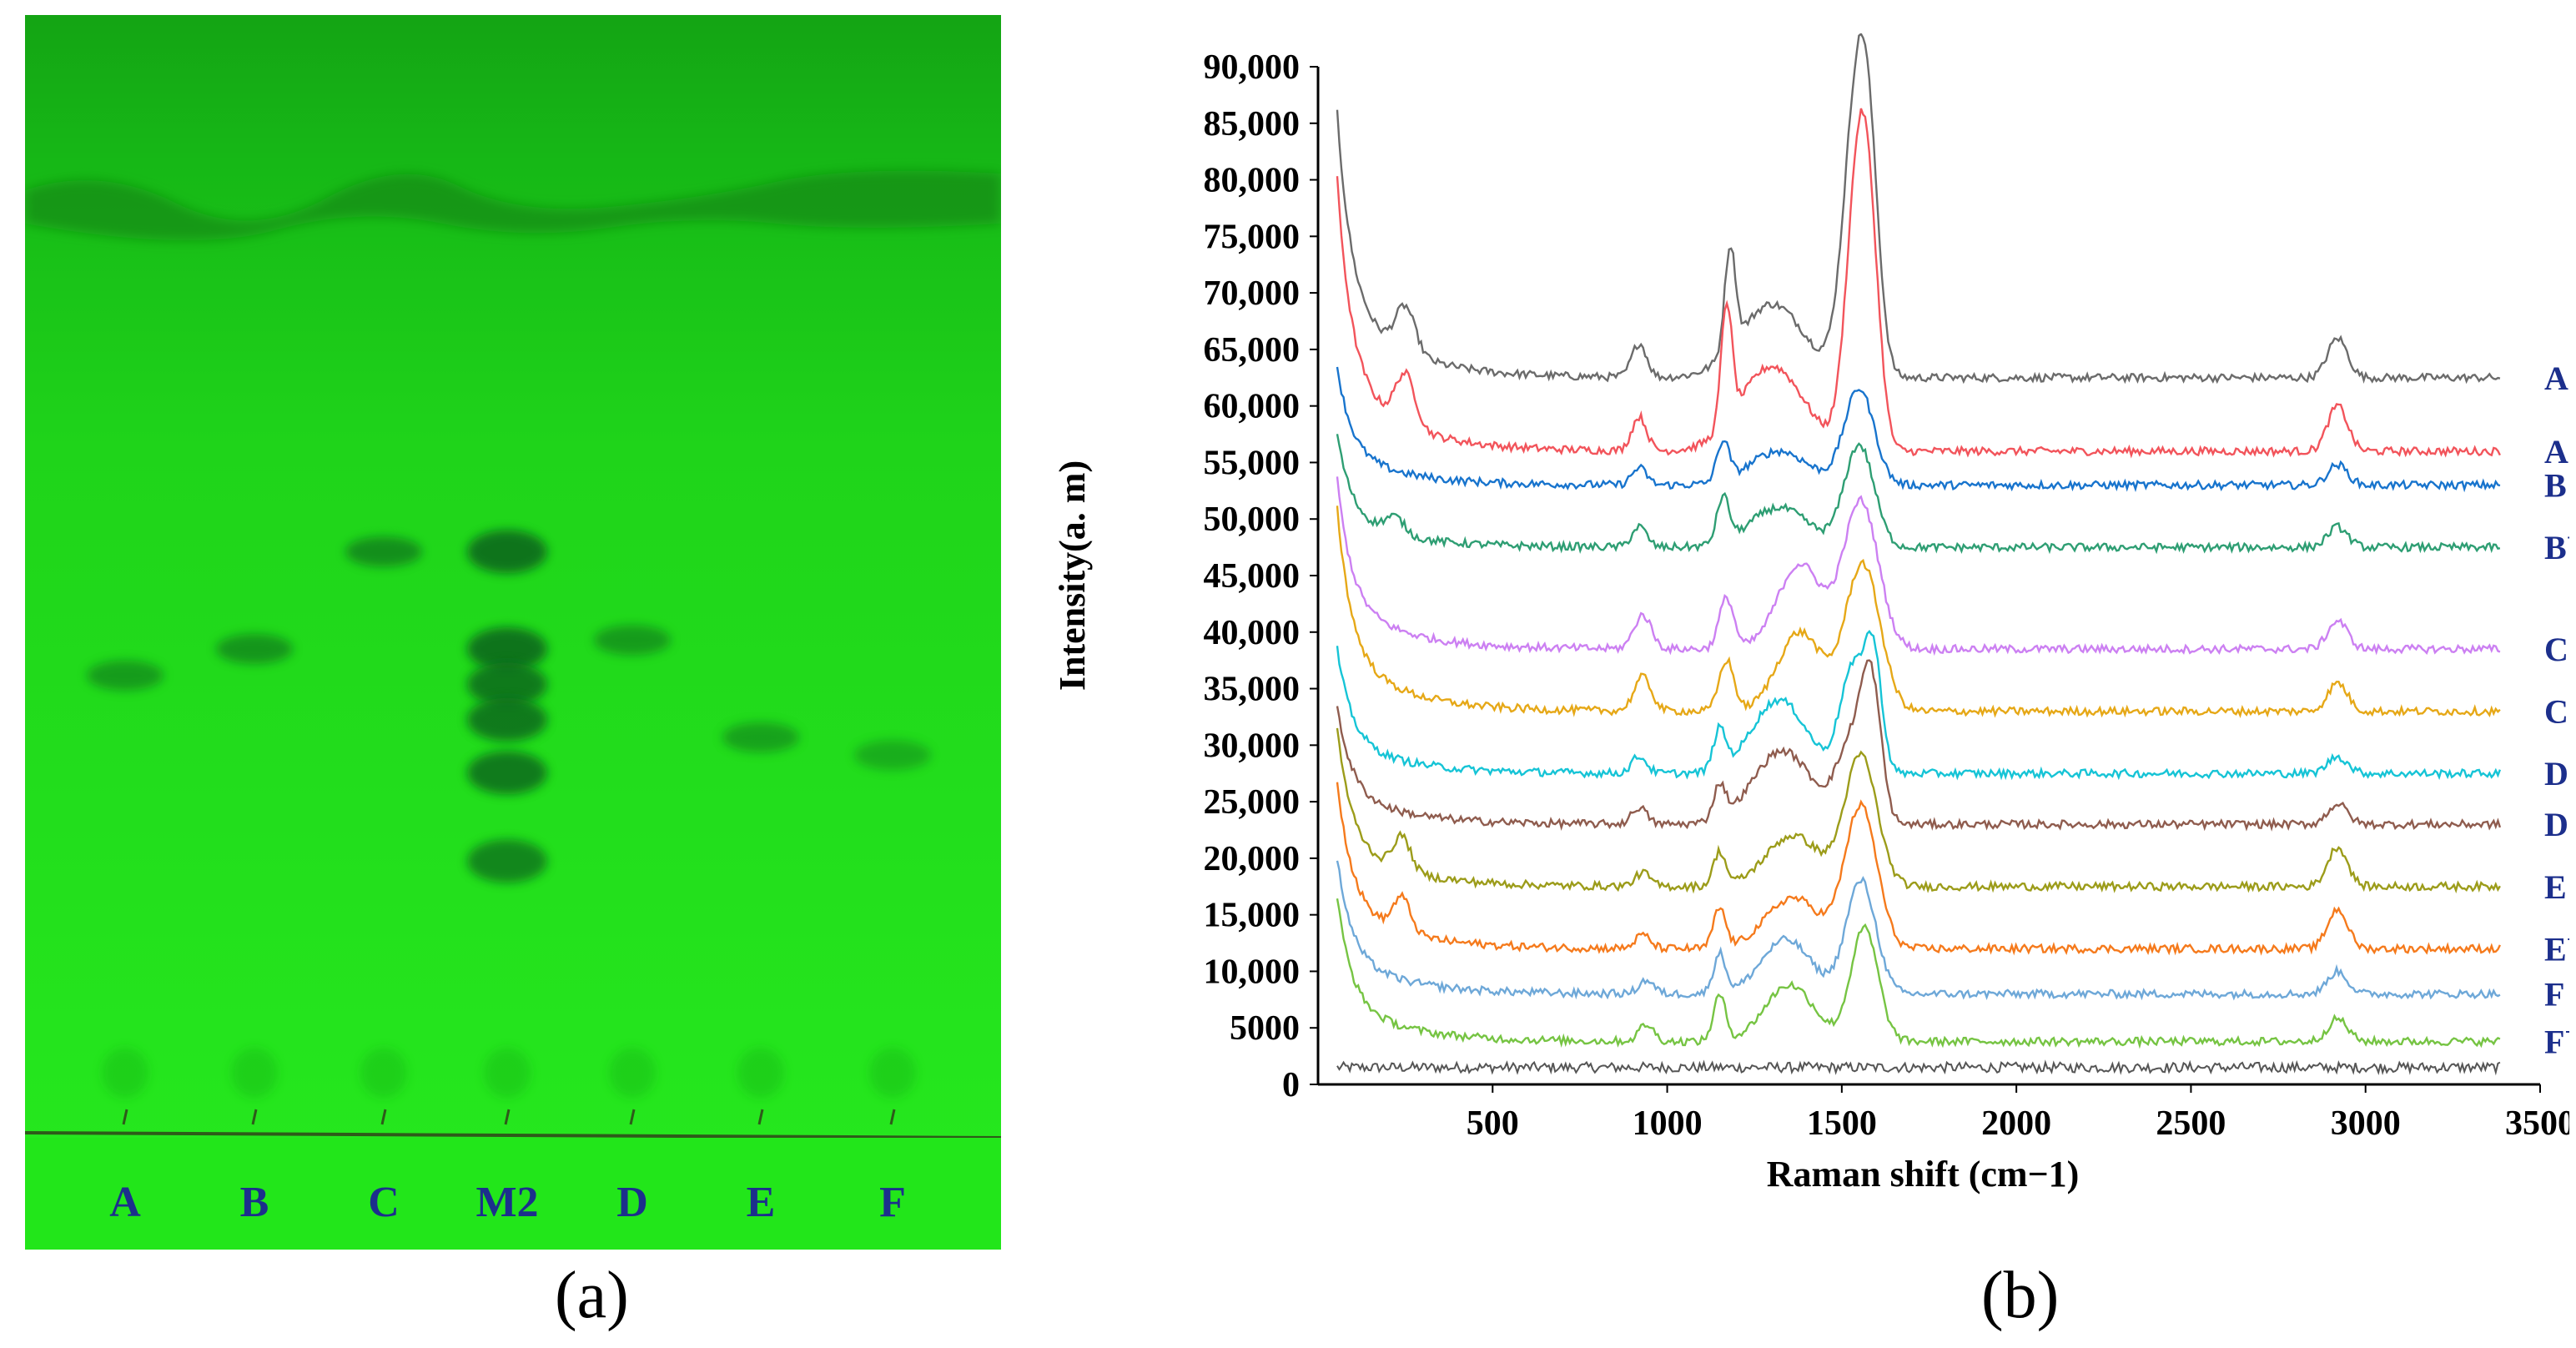 The height and width of the screenshot is (1348, 2576). What do you see at coordinates (1918, 494) in the screenshot?
I see `series-line-b-plus` at bounding box center [1918, 494].